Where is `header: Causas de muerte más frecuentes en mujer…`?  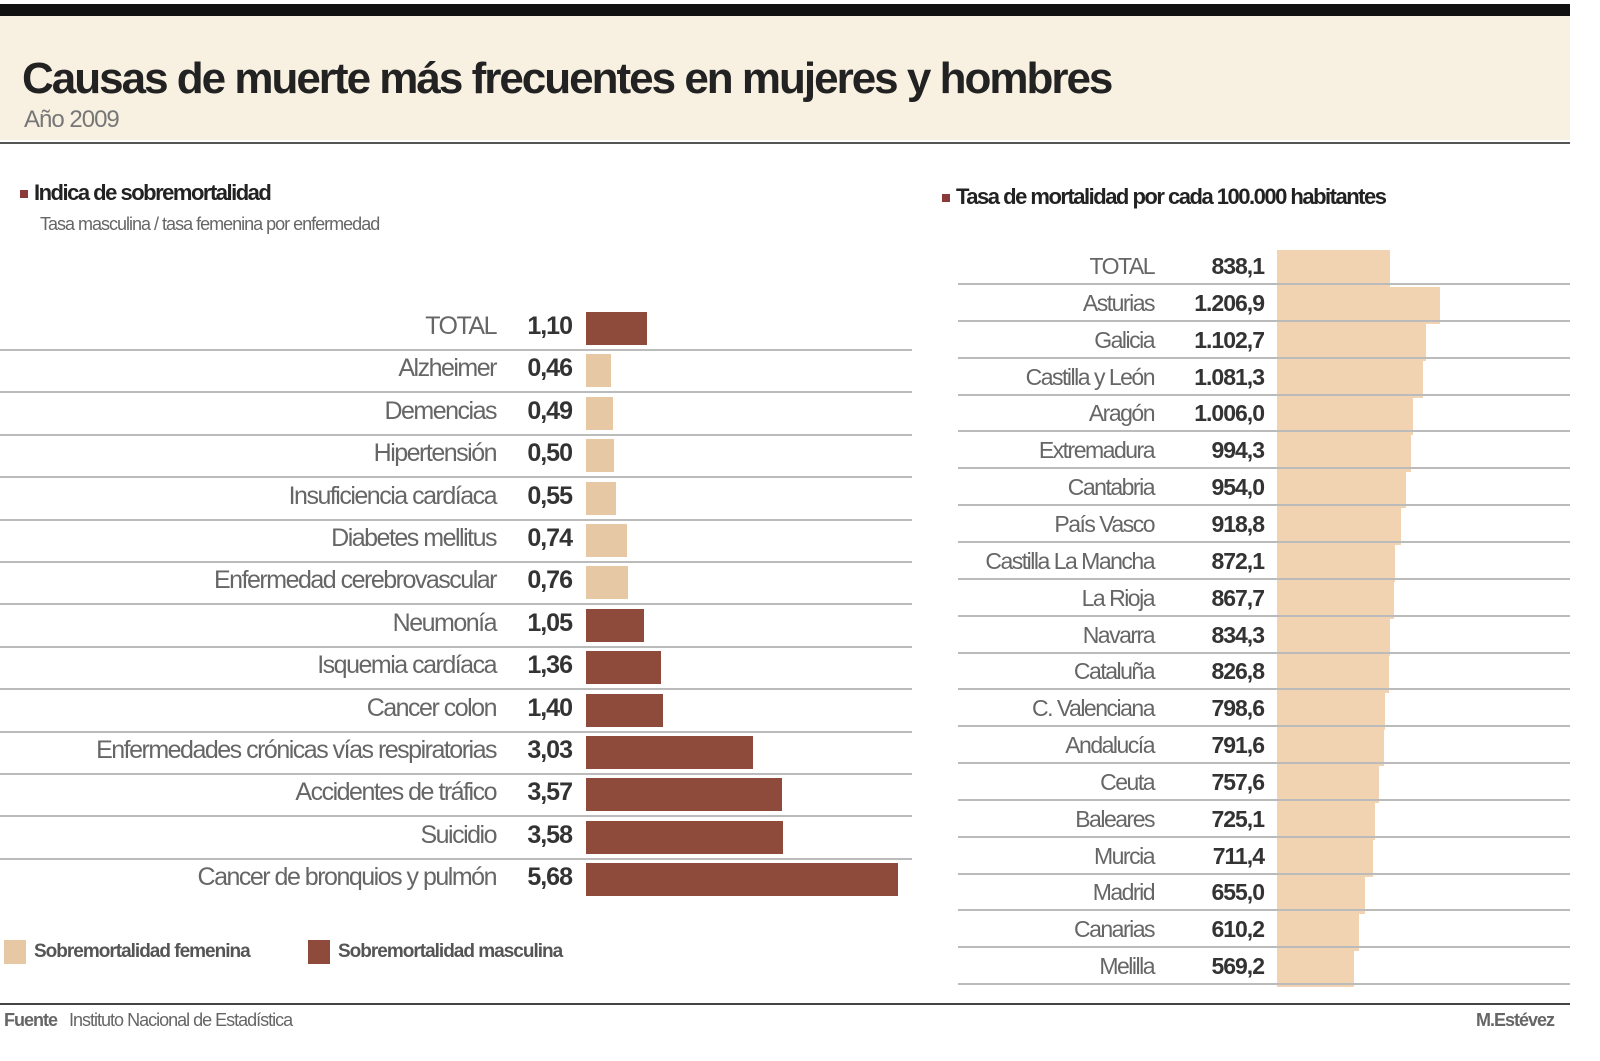 header: Causas de muerte más frecuentes en mujer… is located at coordinates (785, 78).